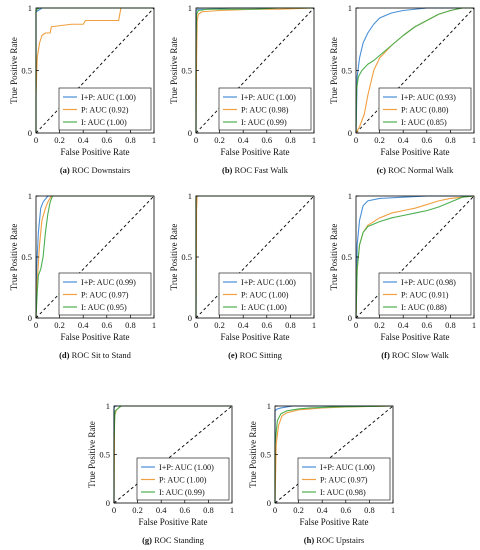 The height and width of the screenshot is (550, 480). Describe the element at coordinates (255, 170) in the screenshot. I see `panel-caption: (b) ROC Fast Walk` at that location.